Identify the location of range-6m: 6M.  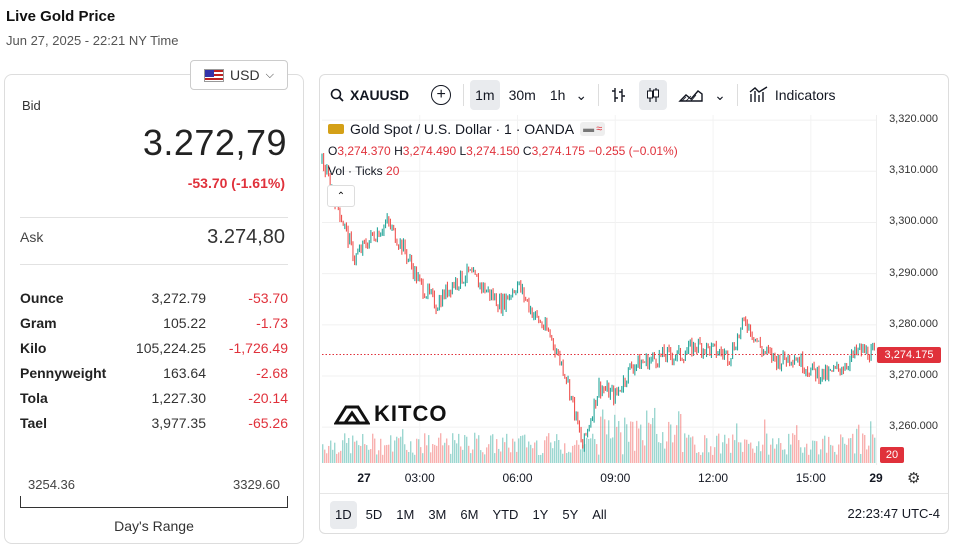
(469, 514).